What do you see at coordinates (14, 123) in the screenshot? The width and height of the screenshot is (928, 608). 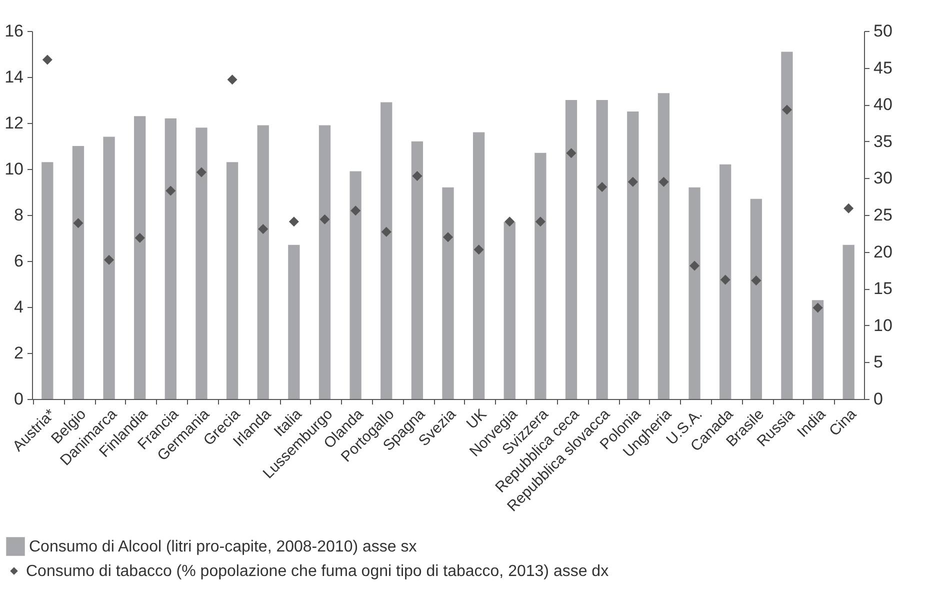 I see `y-tick-label: 12` at bounding box center [14, 123].